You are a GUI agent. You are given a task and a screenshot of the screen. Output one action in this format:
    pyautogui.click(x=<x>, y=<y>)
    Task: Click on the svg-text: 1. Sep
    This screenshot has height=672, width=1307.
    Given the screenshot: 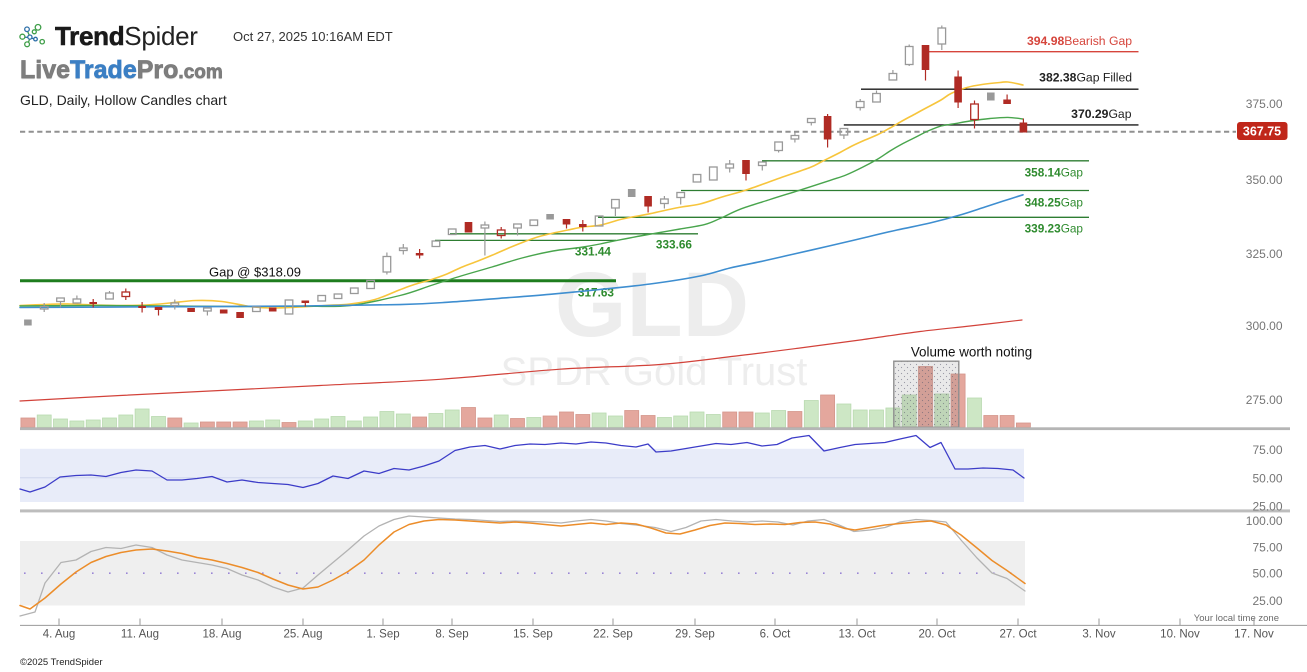 What is the action you would take?
    pyautogui.click(x=382, y=635)
    